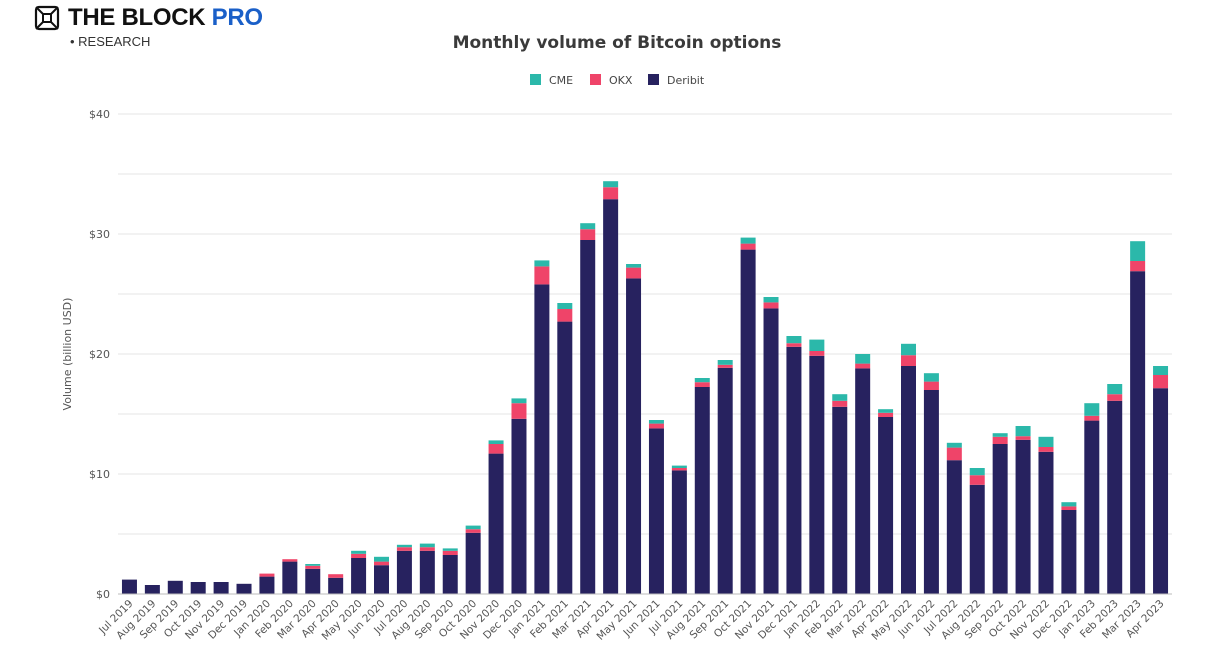 Image resolution: width=1228 pixels, height=656 pixels. I want to click on bar-may-2022, so click(908, 468).